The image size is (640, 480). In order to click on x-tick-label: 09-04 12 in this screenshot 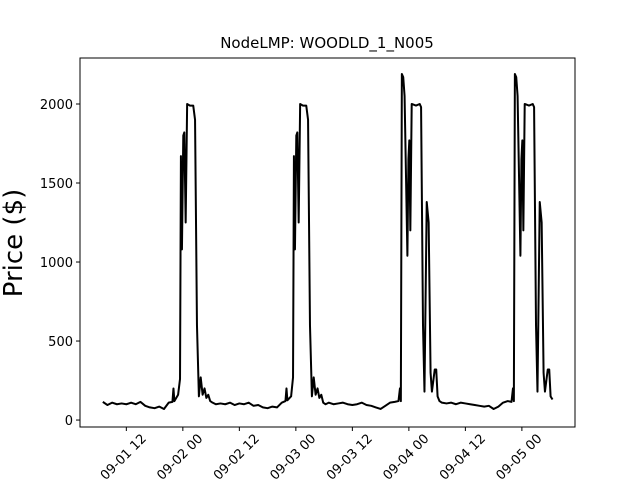, I will do `click(463, 456)`.